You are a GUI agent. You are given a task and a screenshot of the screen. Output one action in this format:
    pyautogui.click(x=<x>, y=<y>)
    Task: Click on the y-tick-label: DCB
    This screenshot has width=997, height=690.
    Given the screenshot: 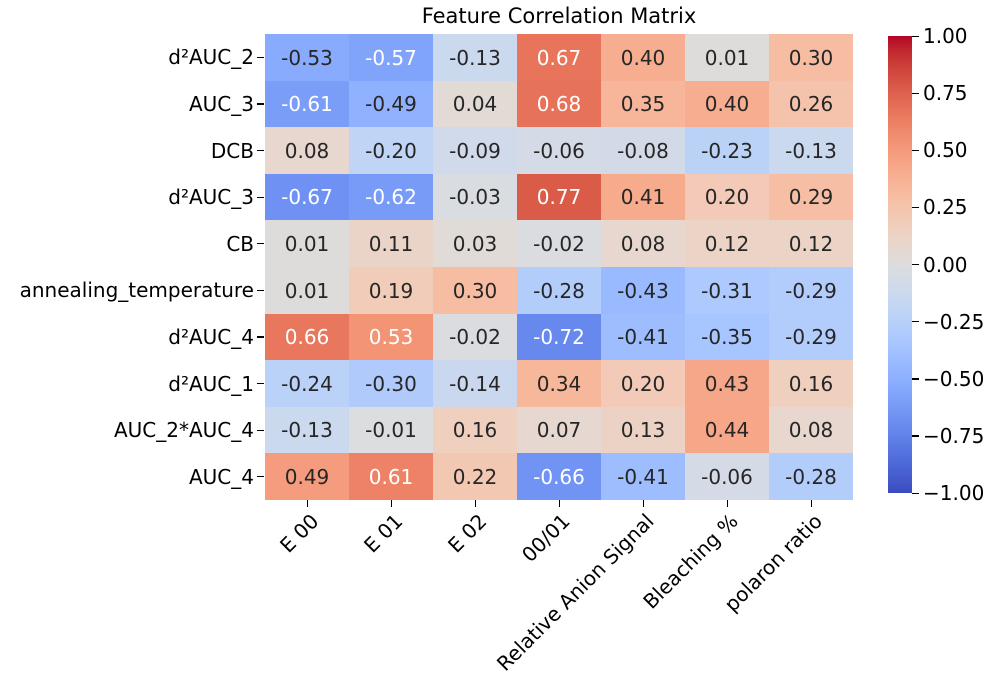 What is the action you would take?
    pyautogui.click(x=232, y=150)
    